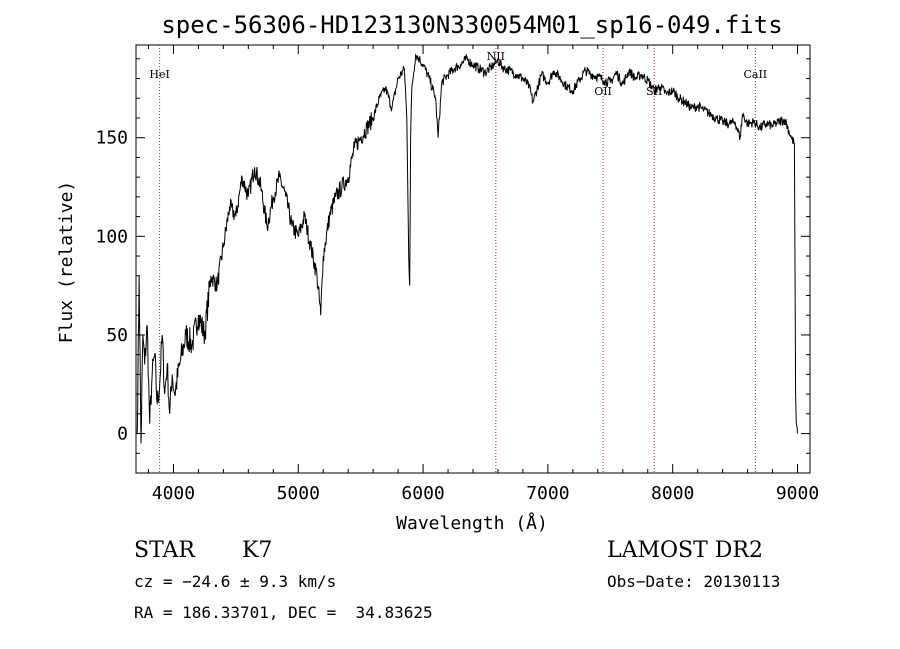 Image resolution: width=900 pixels, height=649 pixels. What do you see at coordinates (173, 493) in the screenshot?
I see `x-tick-label: 4000` at bounding box center [173, 493].